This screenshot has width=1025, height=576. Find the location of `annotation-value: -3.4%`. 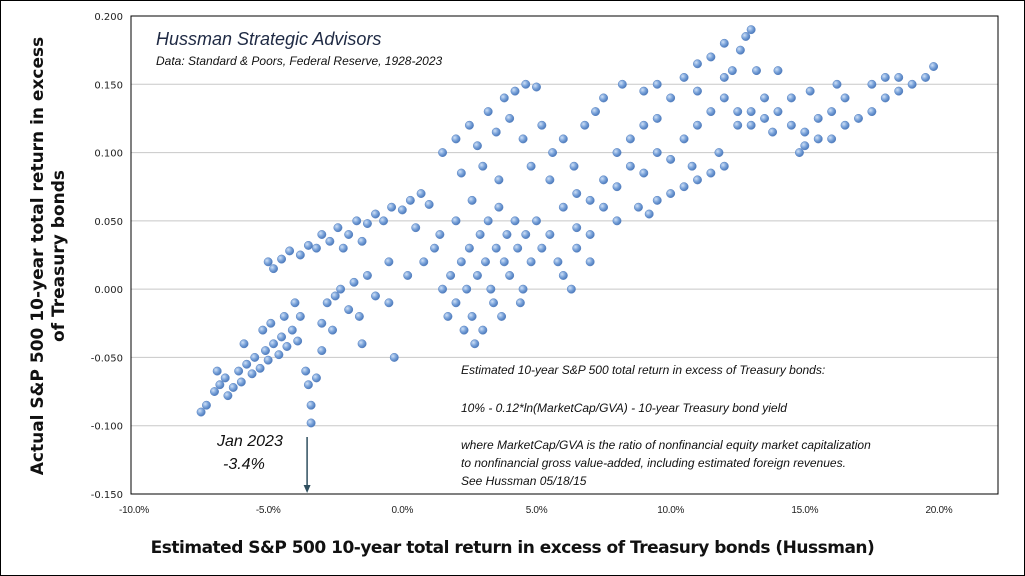

annotation-value: -3.4% is located at coordinates (244, 464).